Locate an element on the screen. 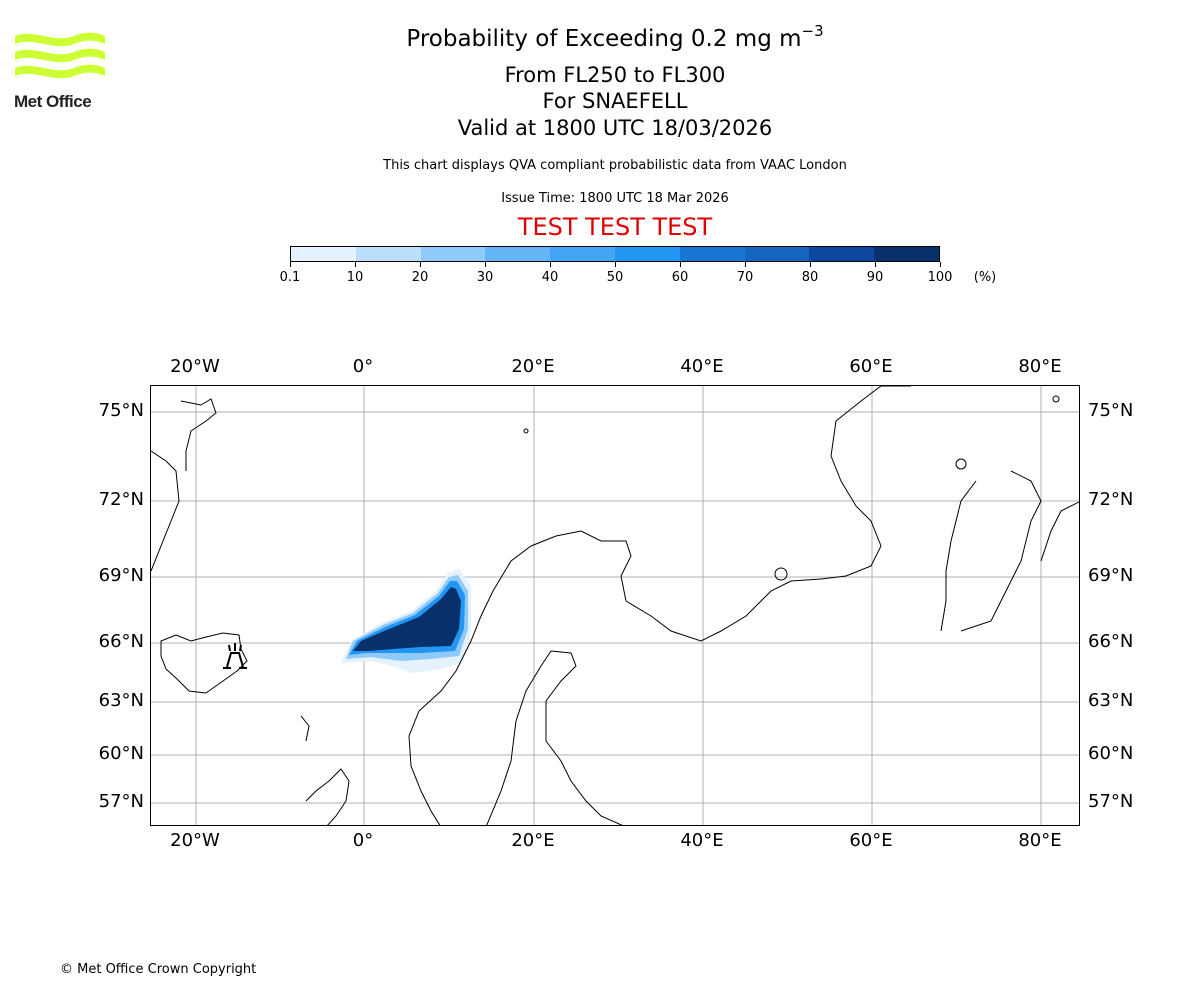 The height and width of the screenshot is (1000, 1200). colorbar-label: 80 is located at coordinates (810, 277).